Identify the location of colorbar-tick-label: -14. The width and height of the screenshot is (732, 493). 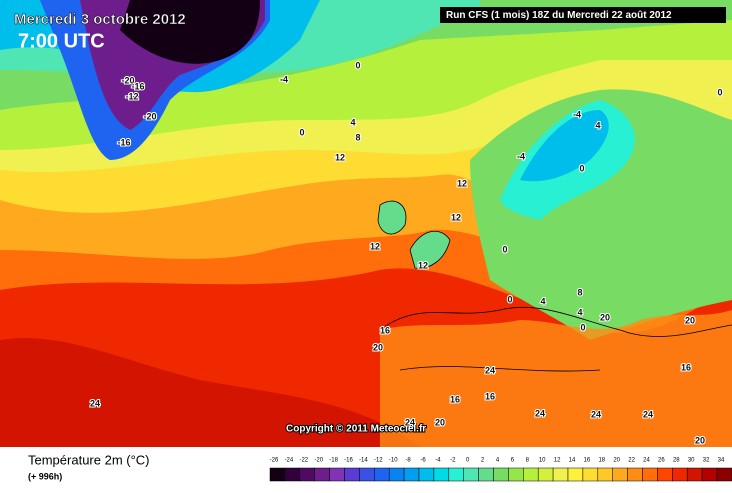
(363, 461).